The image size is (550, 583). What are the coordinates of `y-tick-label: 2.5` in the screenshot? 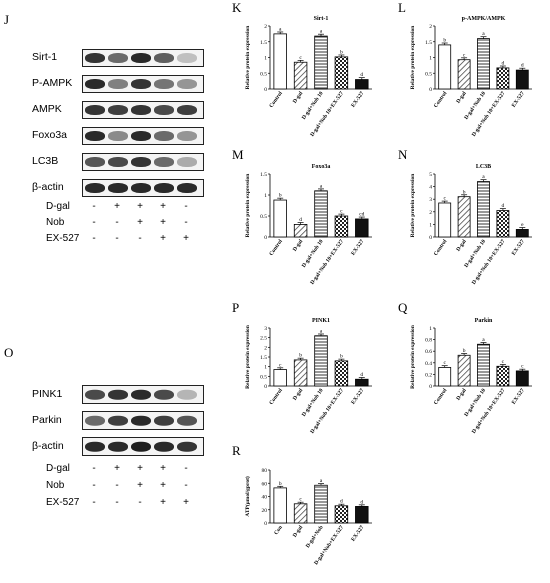 It's located at (263, 339).